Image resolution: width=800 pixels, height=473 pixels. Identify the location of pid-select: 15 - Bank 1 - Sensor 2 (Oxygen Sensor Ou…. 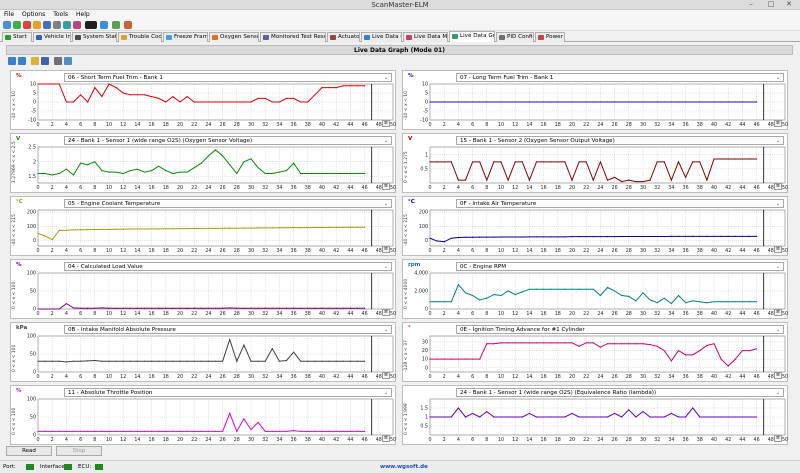
(620, 140).